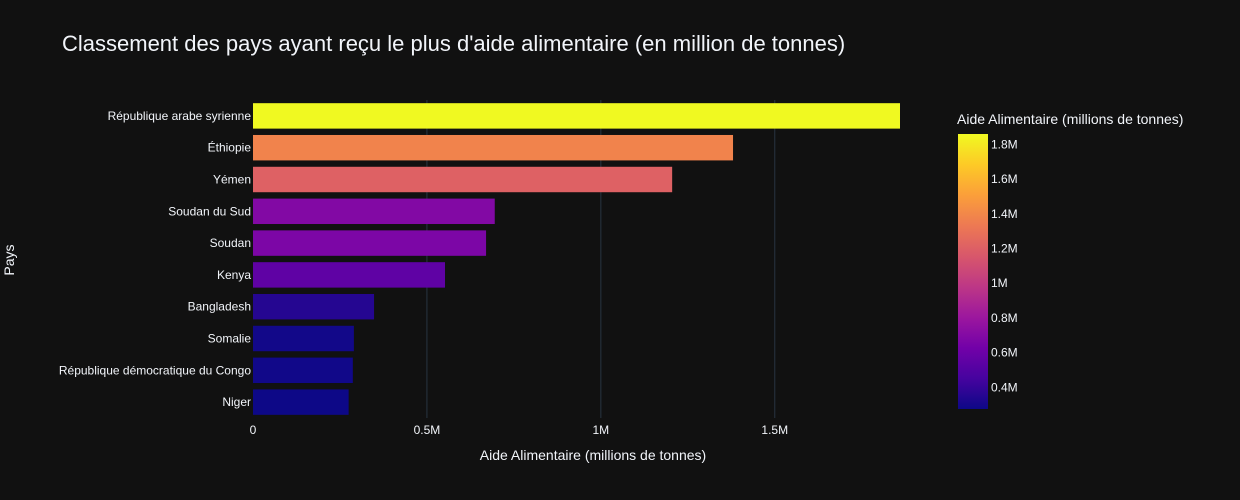 The height and width of the screenshot is (500, 1240). Describe the element at coordinates (1004, 318) in the screenshot. I see `colorbar-tick-label: 0.8M` at that location.